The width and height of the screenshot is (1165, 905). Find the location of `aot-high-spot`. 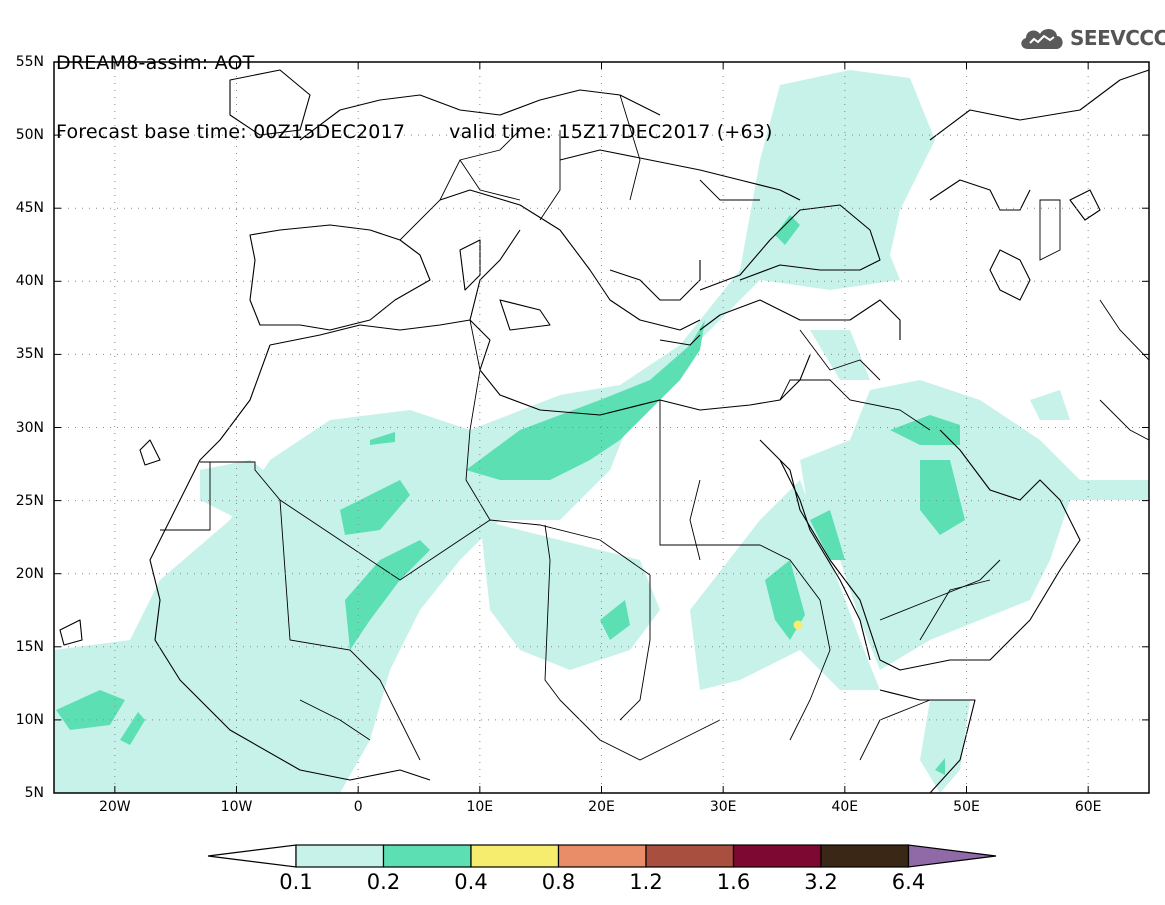

aot-high-spot is located at coordinates (798, 625).